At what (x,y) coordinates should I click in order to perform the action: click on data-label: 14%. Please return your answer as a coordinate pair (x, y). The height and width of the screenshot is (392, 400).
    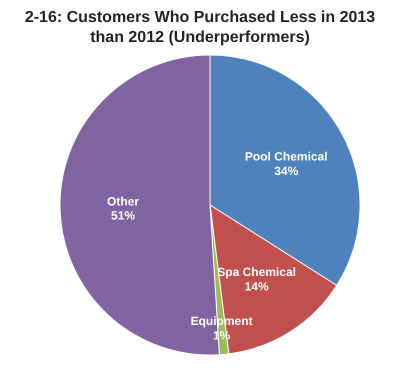
    Looking at the image, I should click on (256, 286).